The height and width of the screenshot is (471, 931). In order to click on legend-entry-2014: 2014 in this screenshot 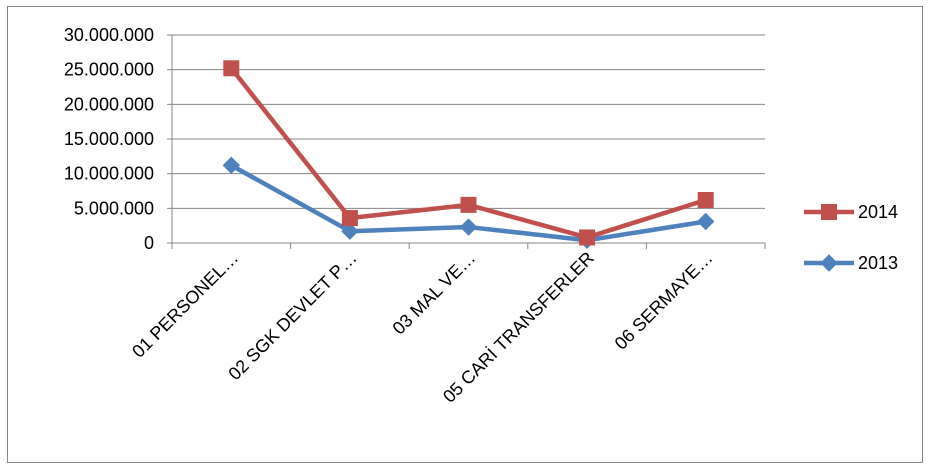, I will do `click(851, 212)`.